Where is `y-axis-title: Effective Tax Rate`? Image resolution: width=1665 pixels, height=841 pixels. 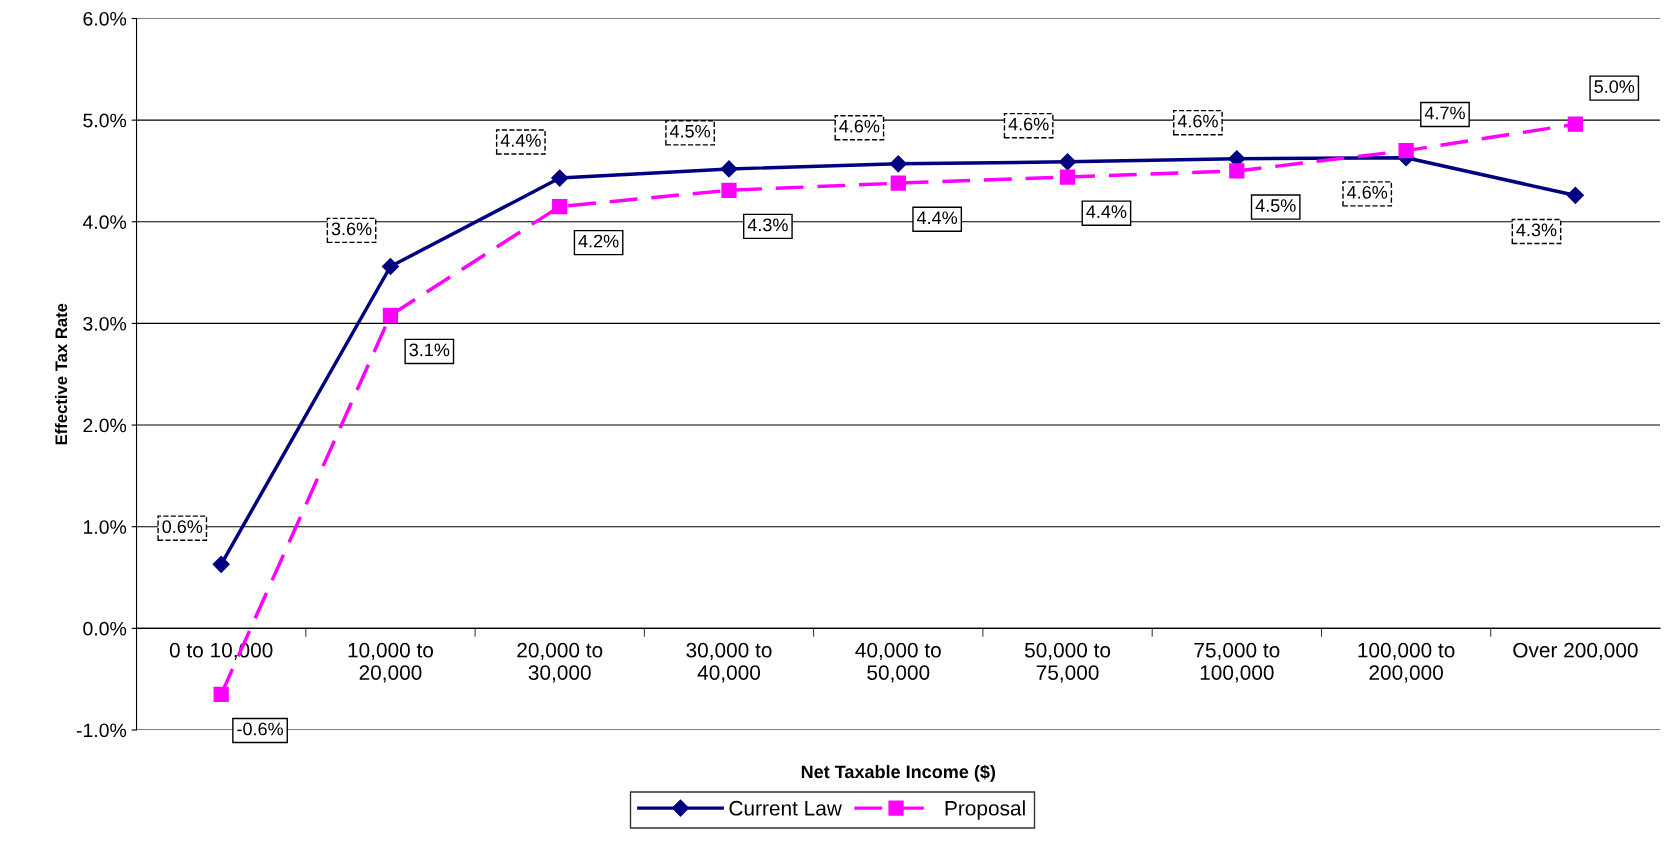
y-axis-title: Effective Tax Rate is located at coordinates (61, 374).